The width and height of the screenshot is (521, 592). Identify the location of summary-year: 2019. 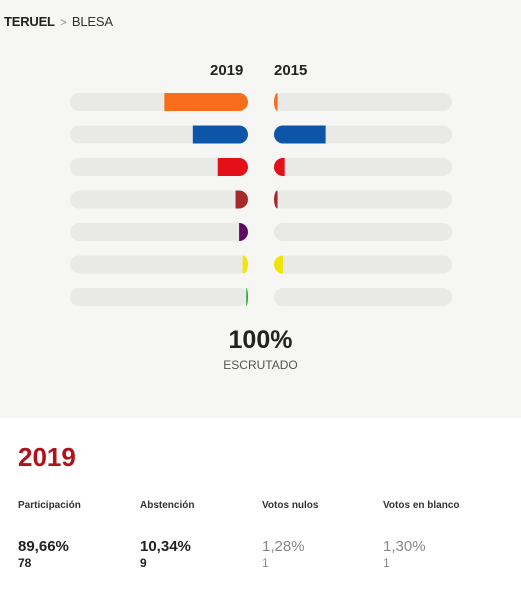
(47, 457).